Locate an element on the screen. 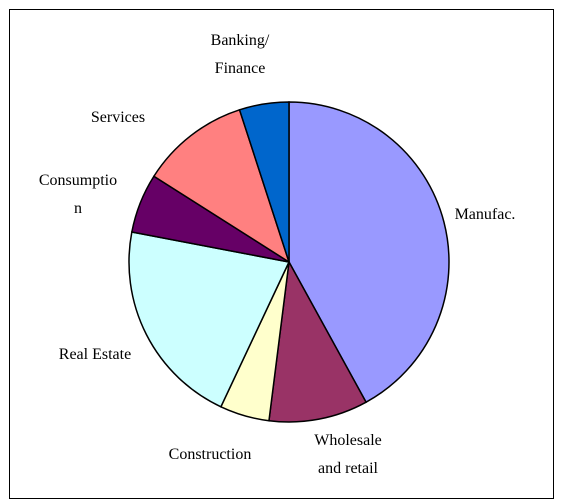 The width and height of the screenshot is (565, 499). slice-label: Construction is located at coordinates (210, 454).